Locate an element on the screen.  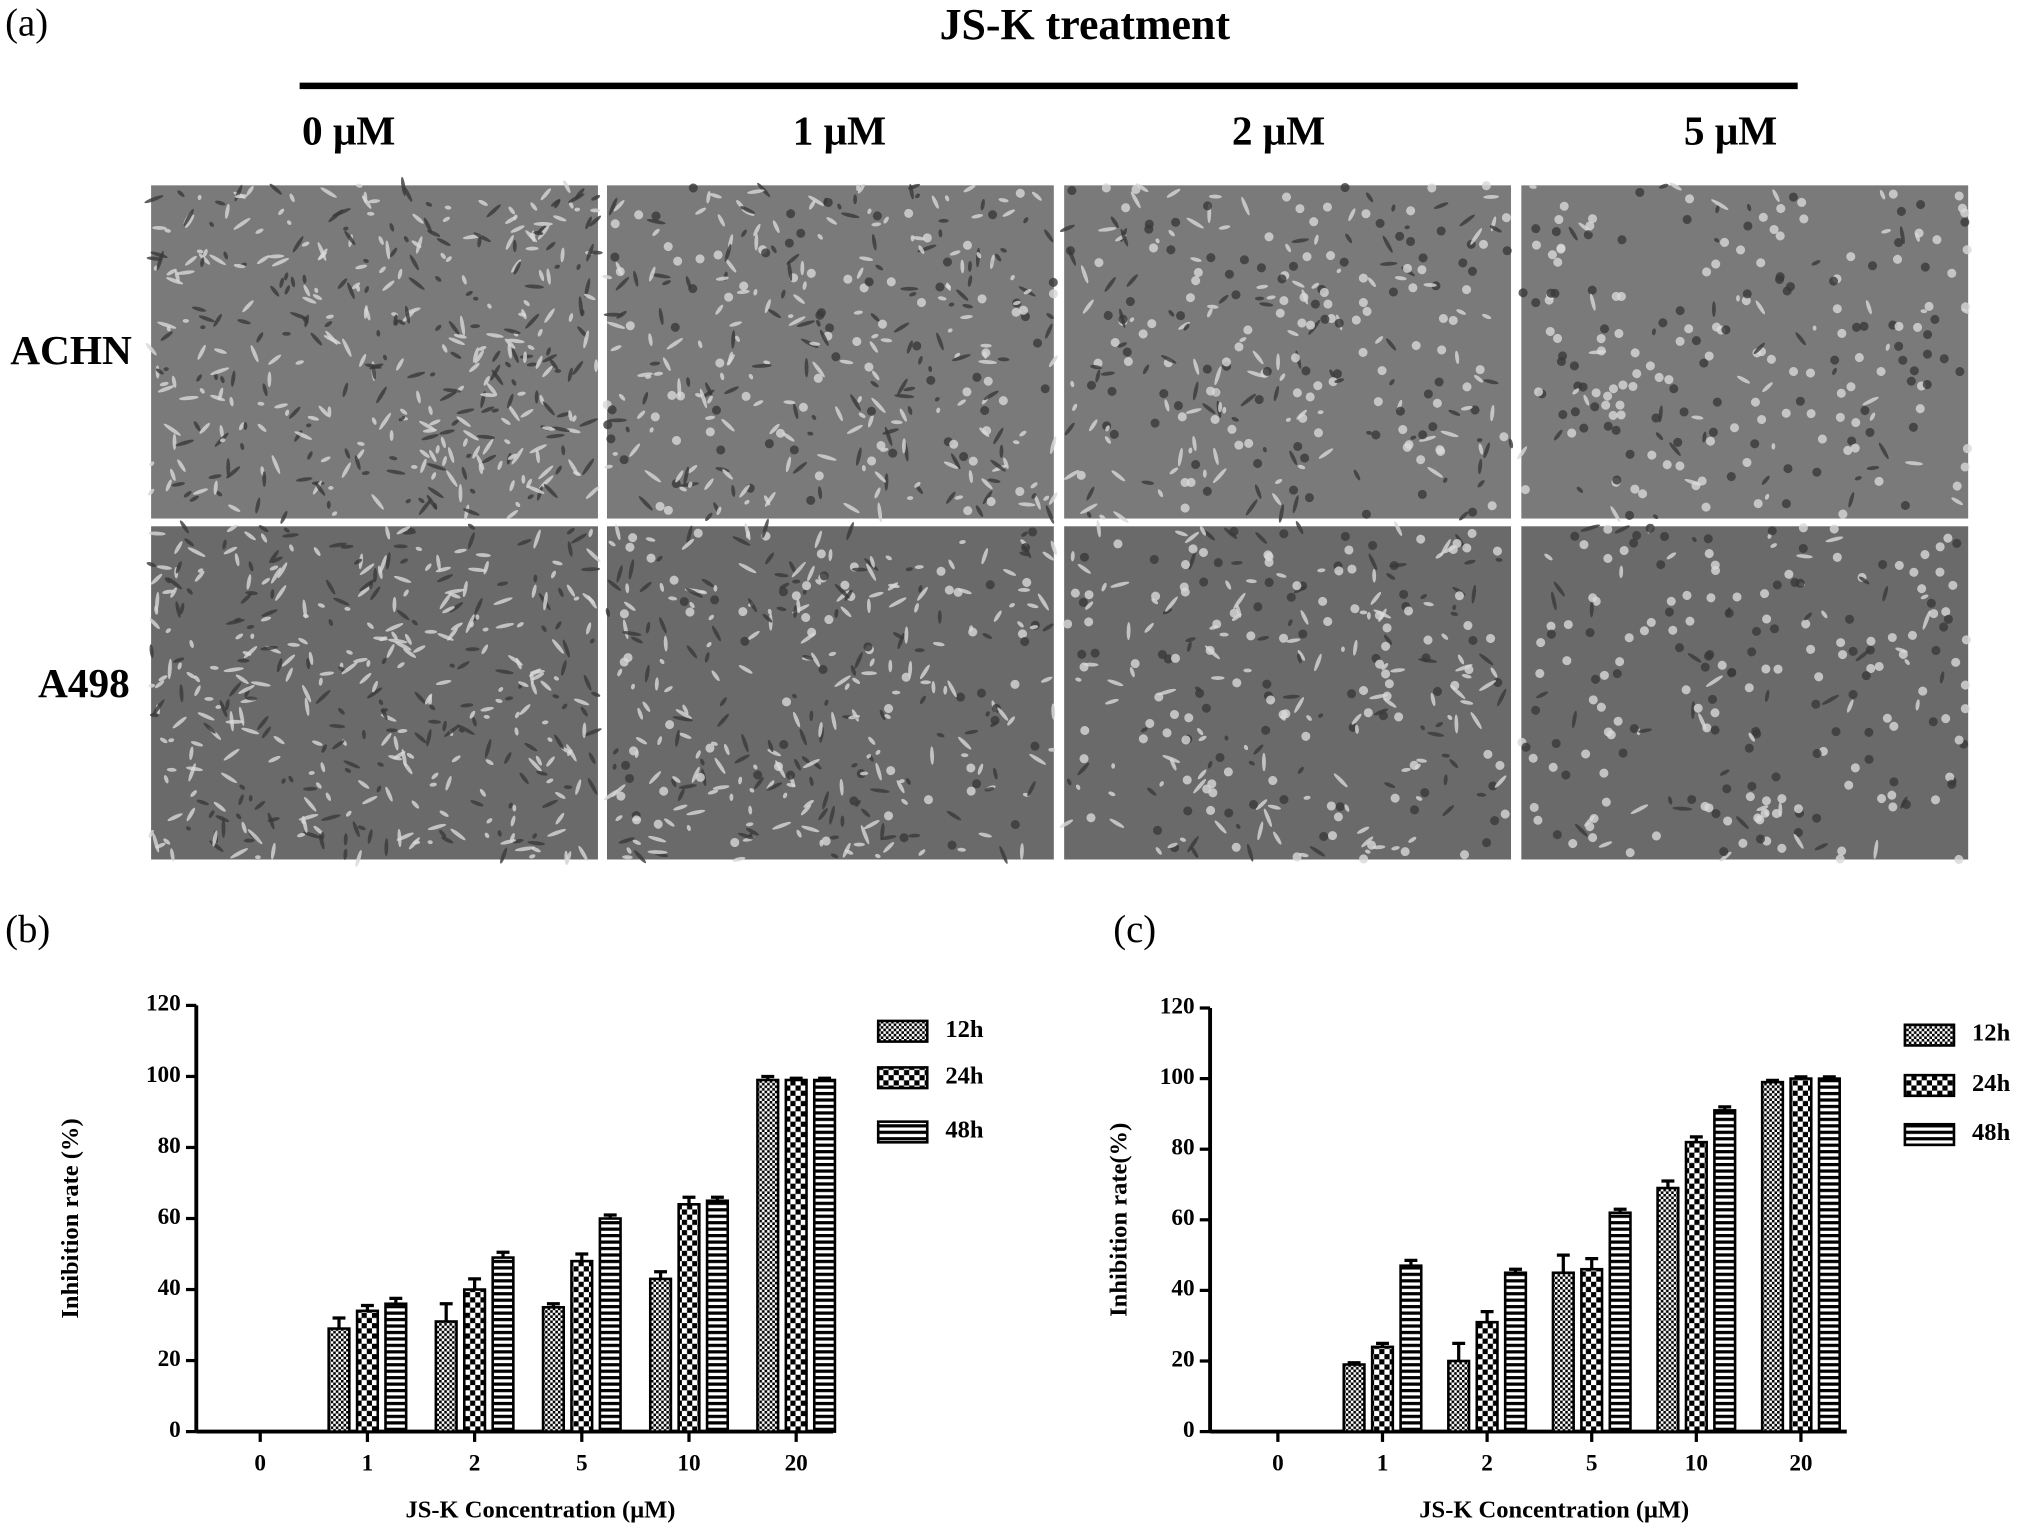
bar is located at coordinates (503, 1344).